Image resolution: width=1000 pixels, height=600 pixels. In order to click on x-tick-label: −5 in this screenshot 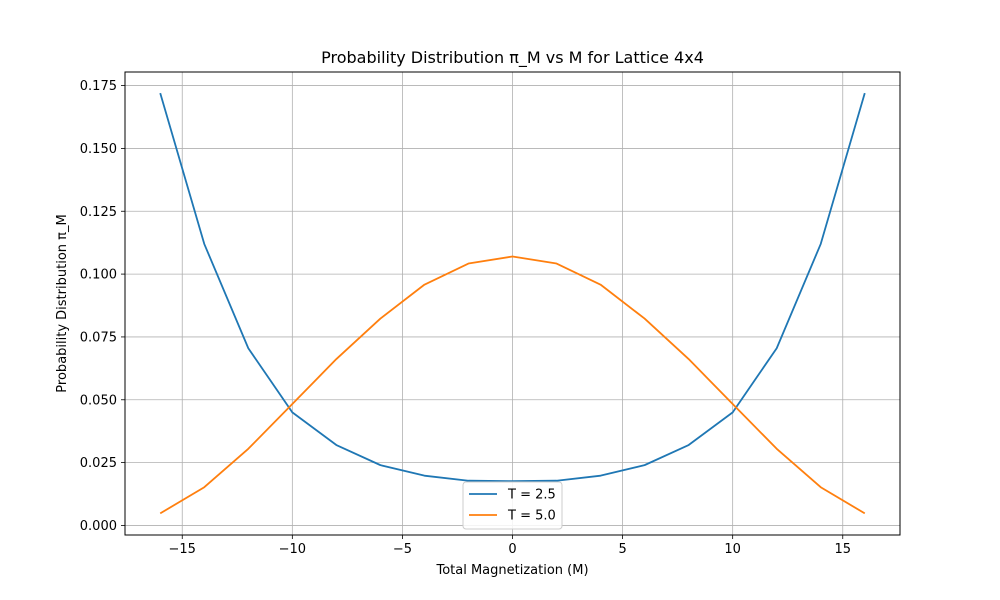, I will do `click(402, 549)`.